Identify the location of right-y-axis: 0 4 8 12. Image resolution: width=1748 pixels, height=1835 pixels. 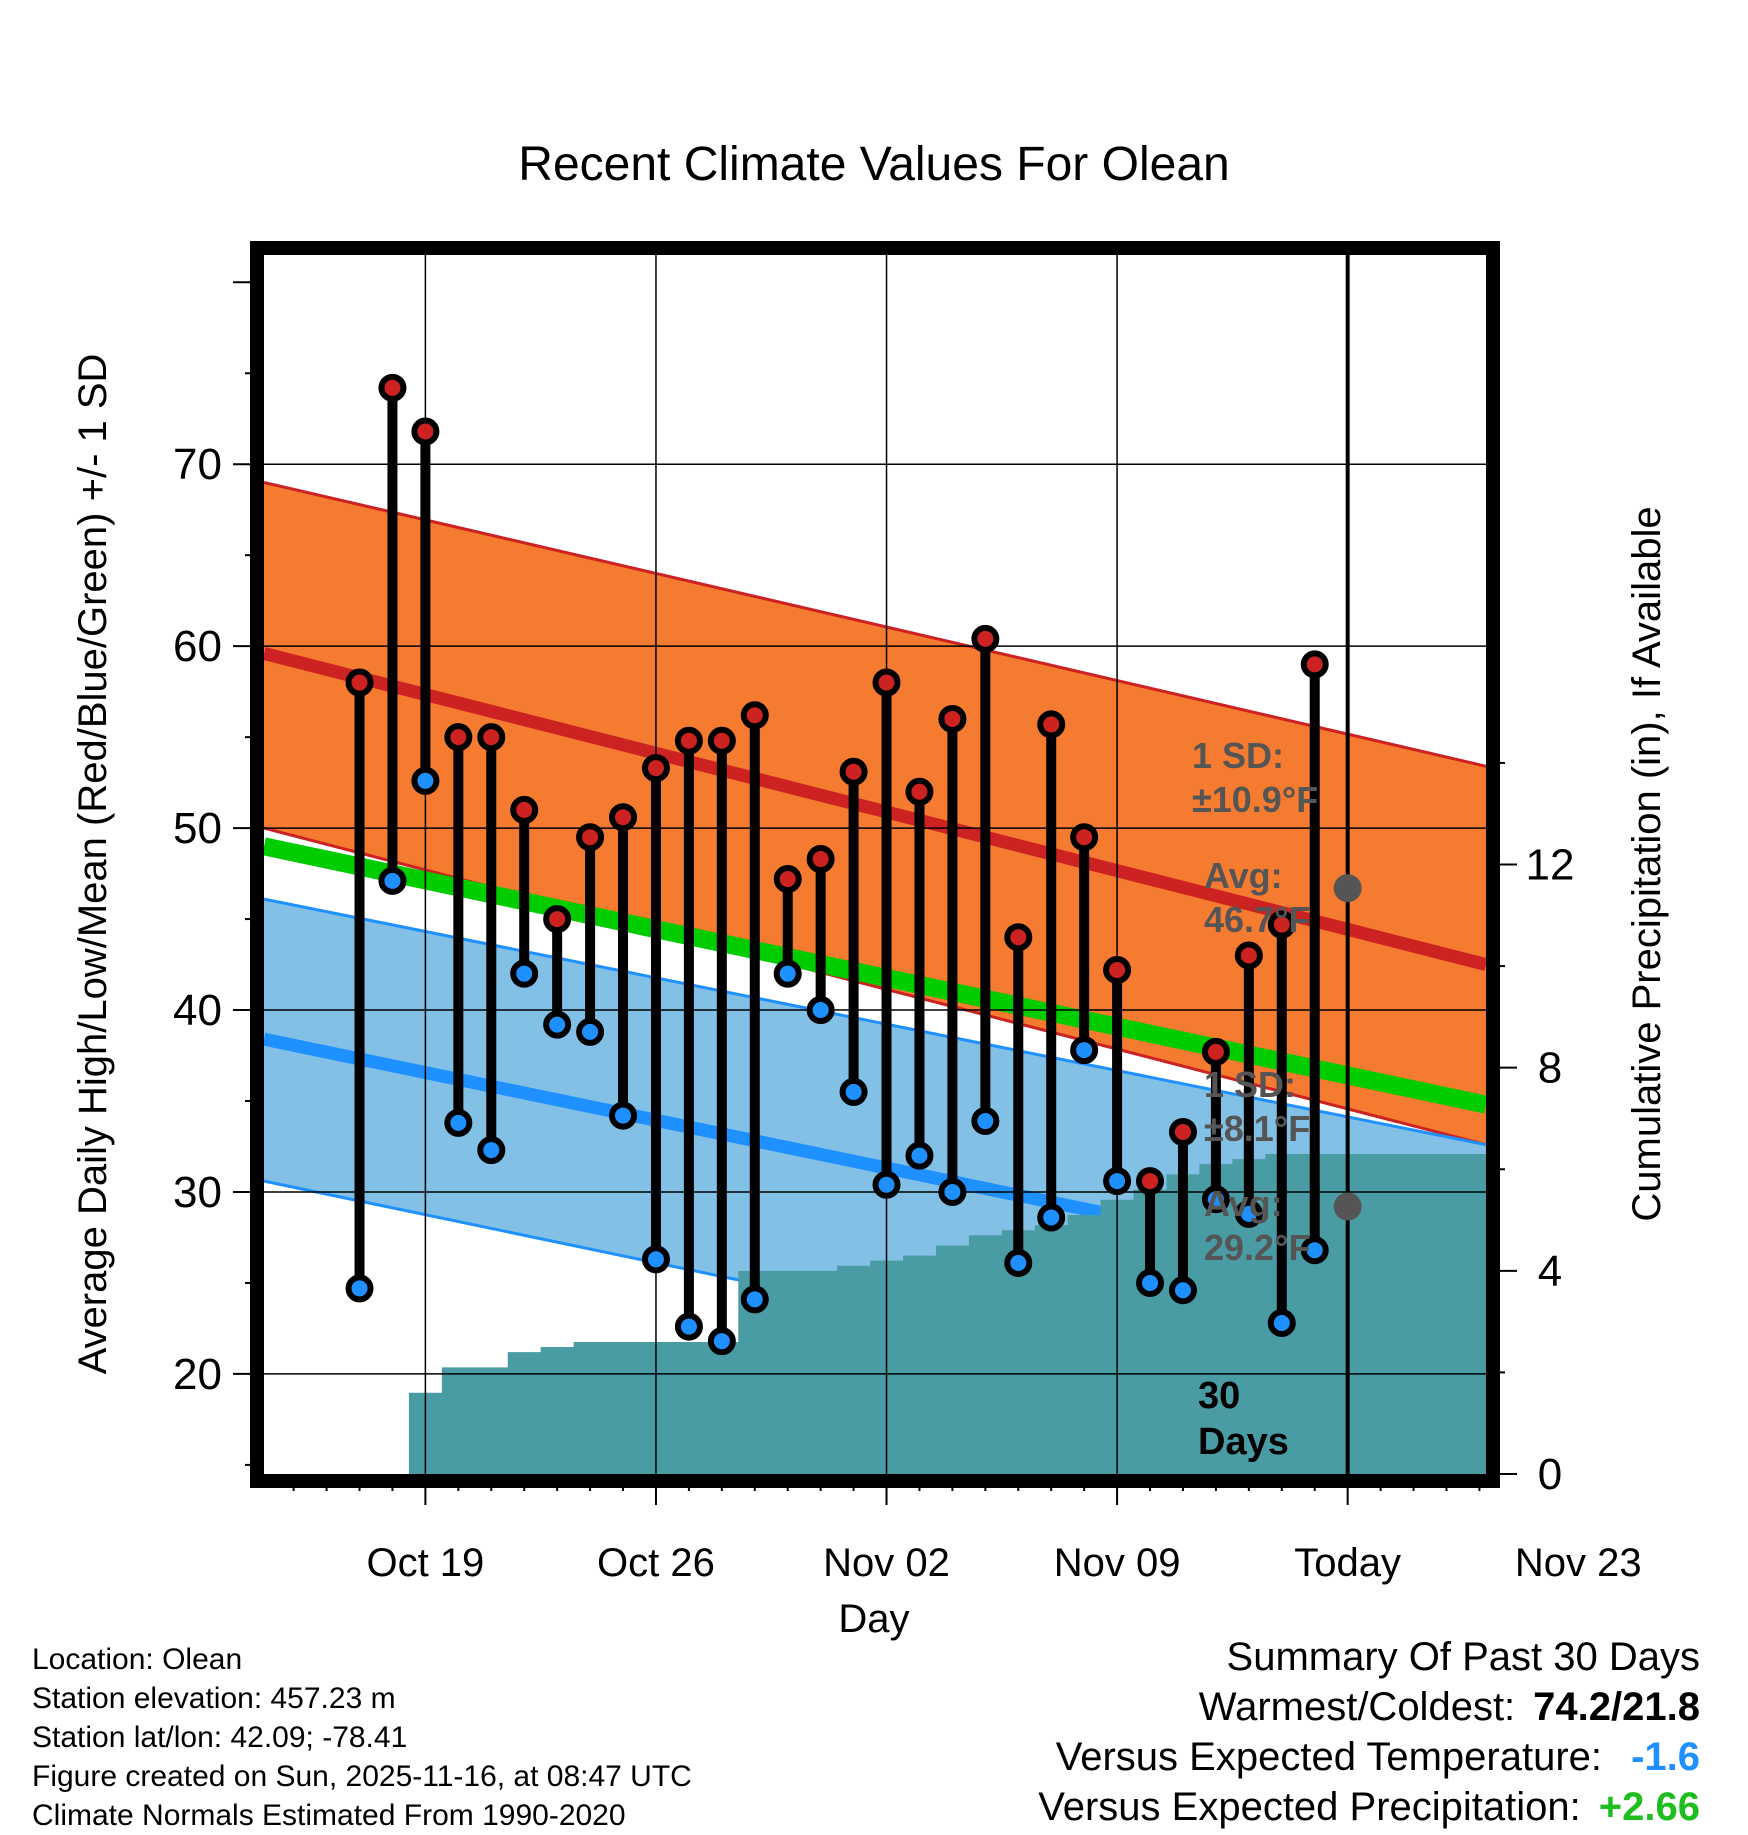
(1534, 1130).